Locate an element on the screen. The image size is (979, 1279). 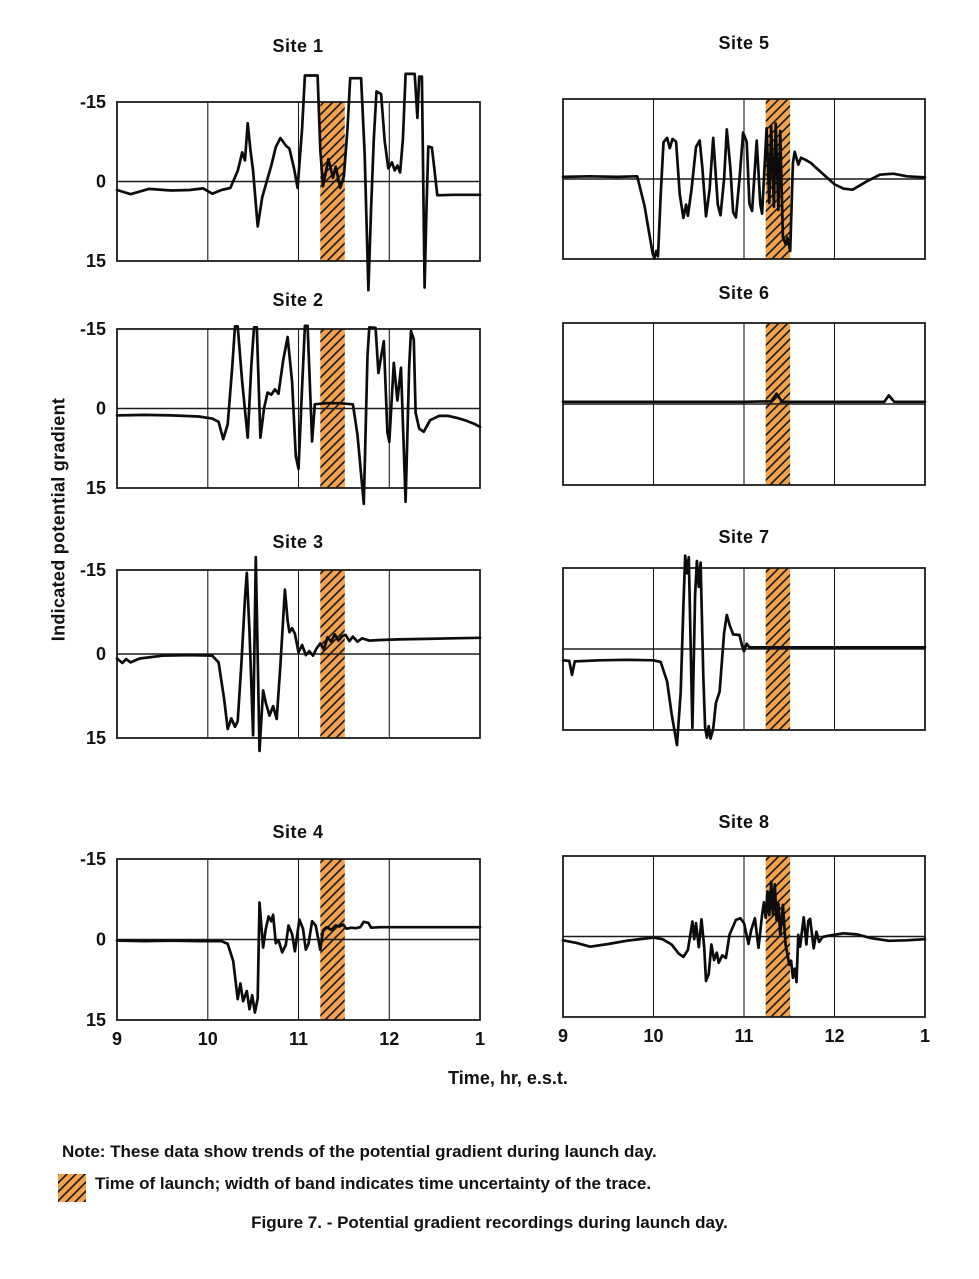
x-axis-label: Time, hr, e.s.t. is located at coordinates (508, 1078).